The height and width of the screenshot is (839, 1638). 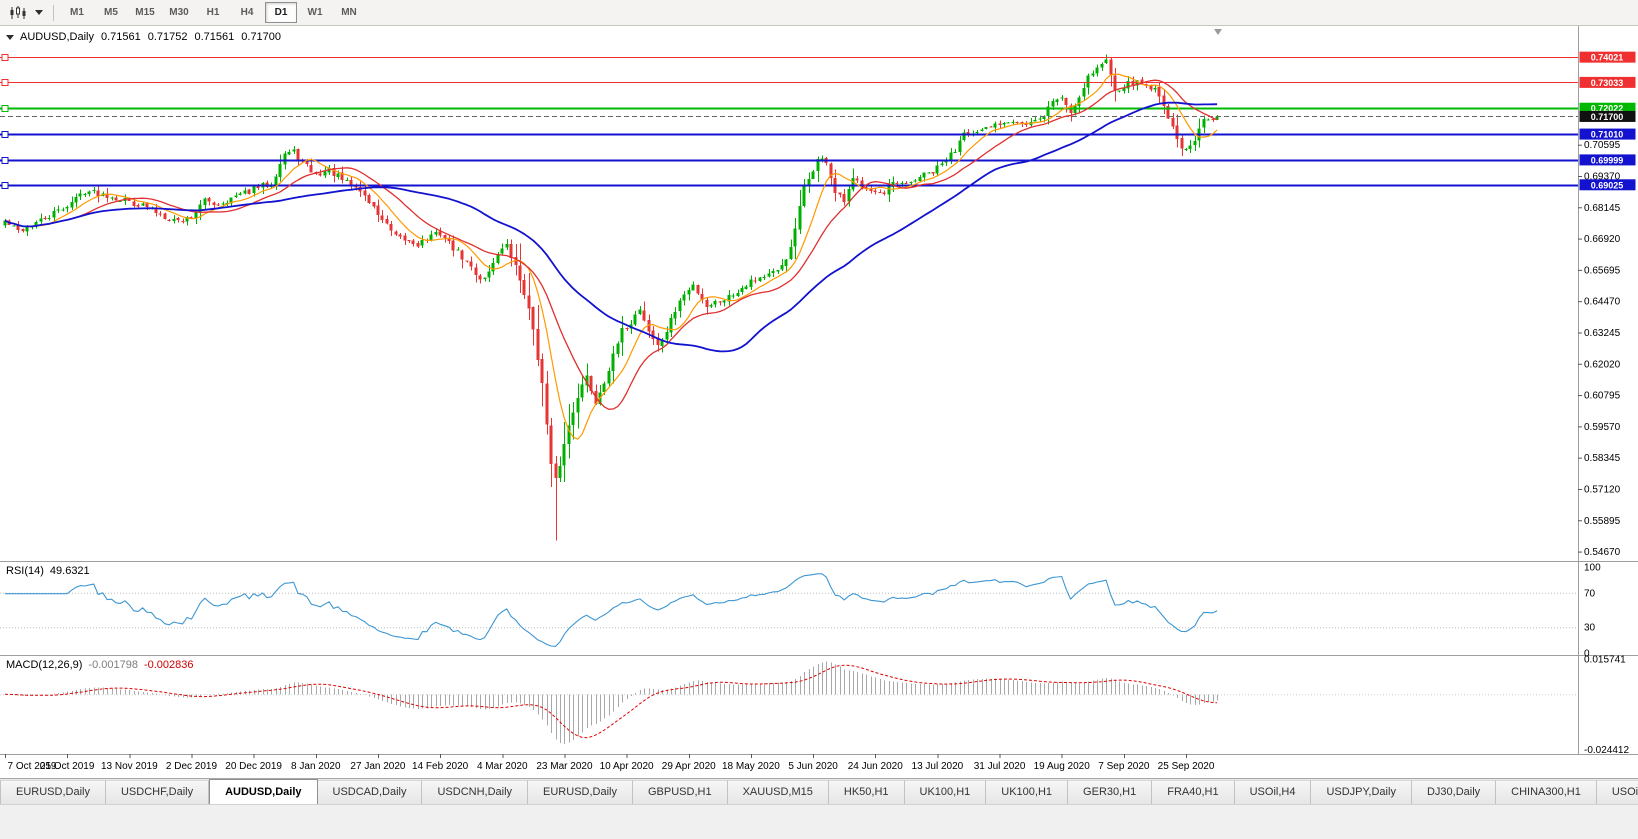 What do you see at coordinates (214, 37) in the screenshot?
I see `ohlc-low-value: 0.71561` at bounding box center [214, 37].